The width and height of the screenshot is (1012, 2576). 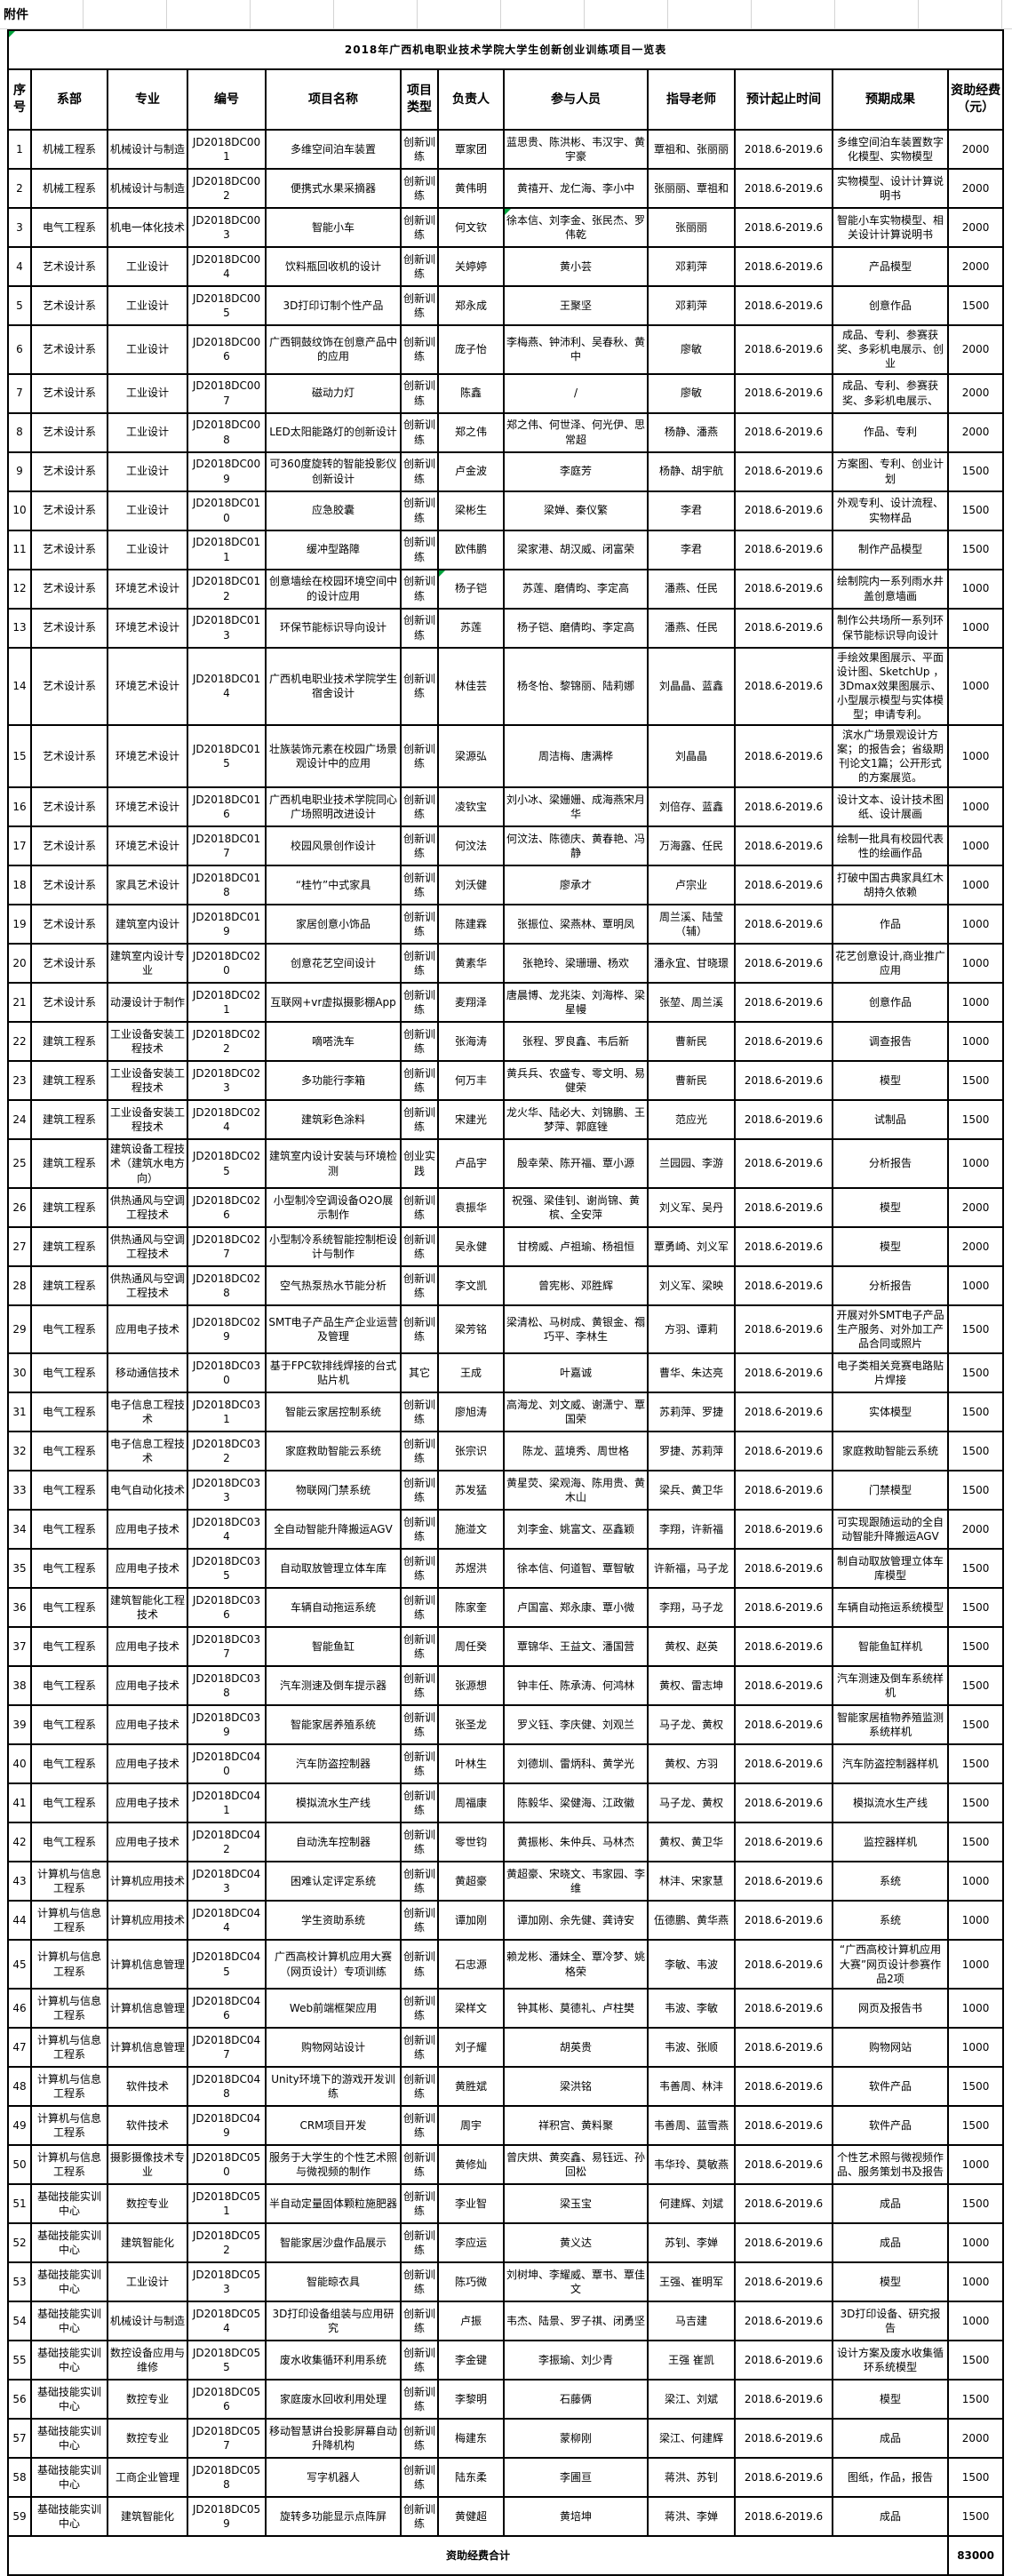 What do you see at coordinates (147, 964) in the screenshot?
I see `cell: 建筑室内设计专业` at bounding box center [147, 964].